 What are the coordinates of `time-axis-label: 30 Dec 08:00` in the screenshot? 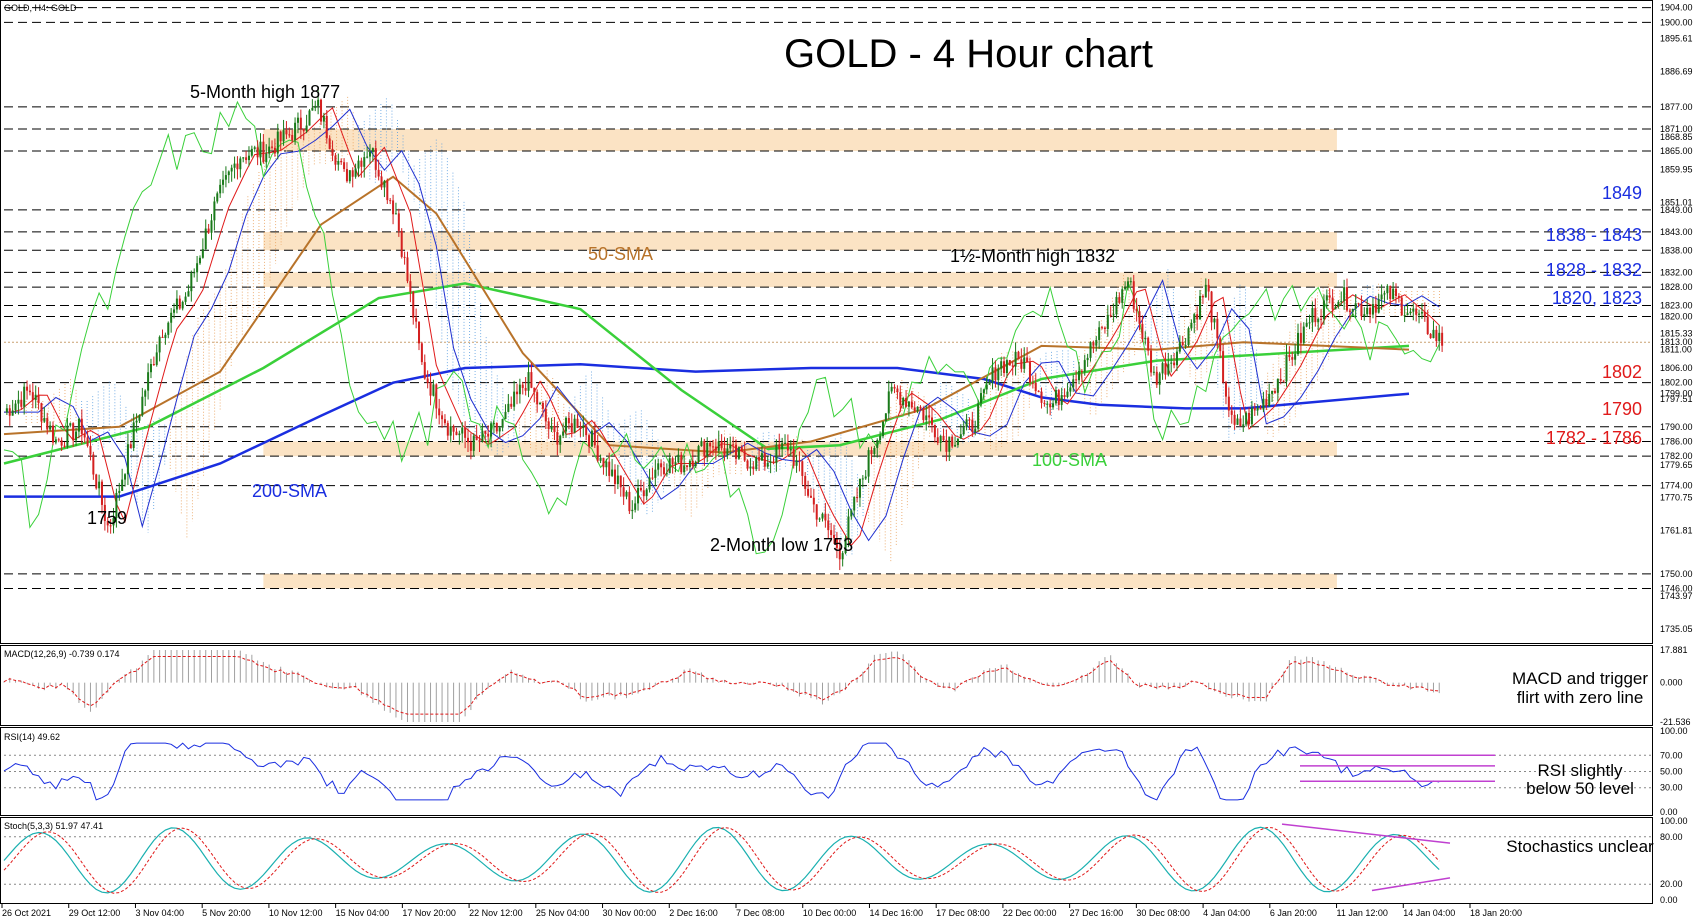 It's located at (1163, 913).